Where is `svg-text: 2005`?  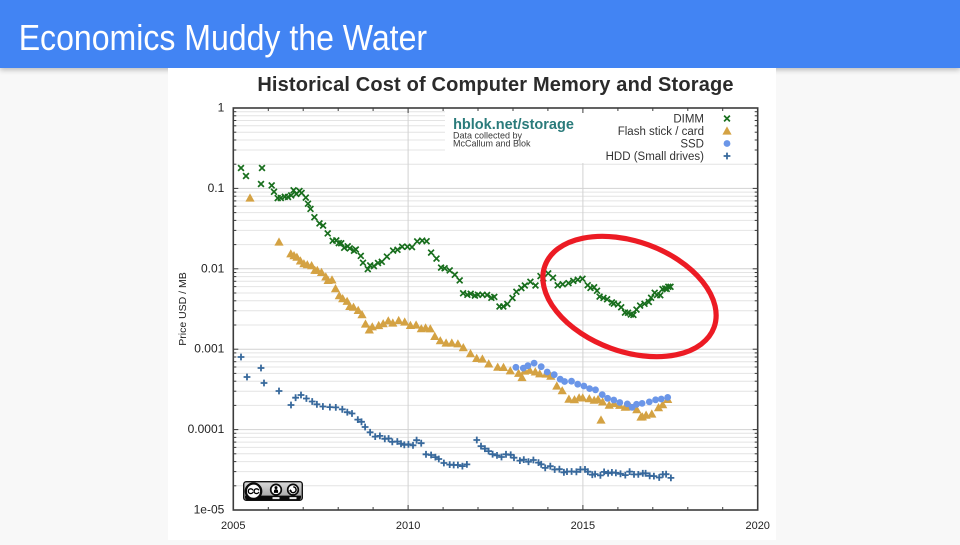
svg-text: 2005 is located at coordinates (233, 526).